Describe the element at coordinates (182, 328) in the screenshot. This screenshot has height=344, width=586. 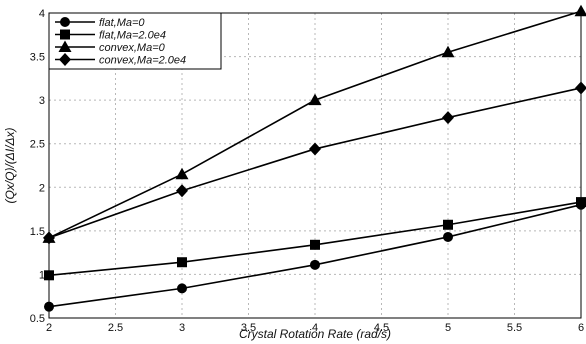
I see `x-tick-label: 3` at that location.